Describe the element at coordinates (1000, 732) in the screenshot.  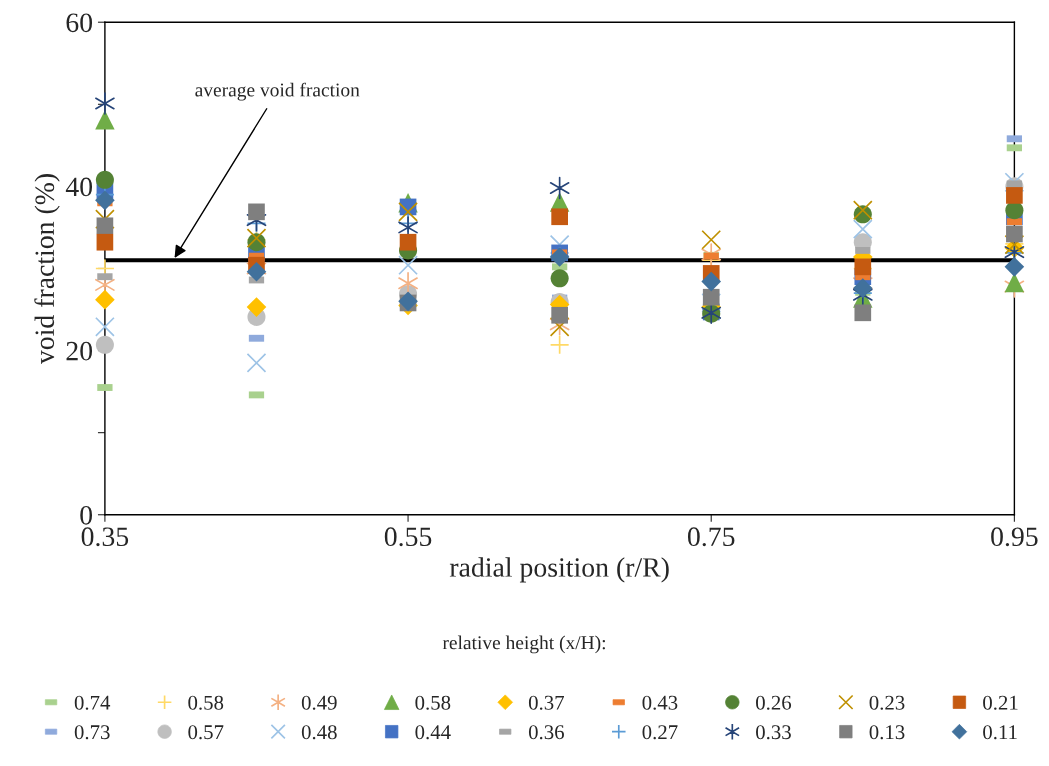
I see `legend-label: 0.11` at that location.